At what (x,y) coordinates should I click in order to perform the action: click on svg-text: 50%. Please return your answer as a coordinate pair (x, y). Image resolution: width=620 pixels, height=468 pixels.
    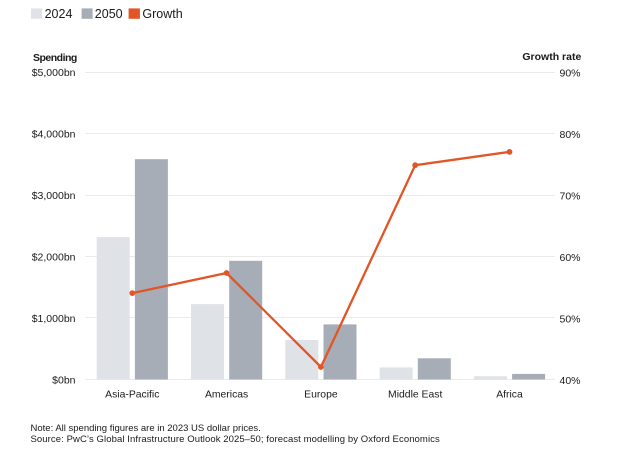
    Looking at the image, I should click on (569, 319).